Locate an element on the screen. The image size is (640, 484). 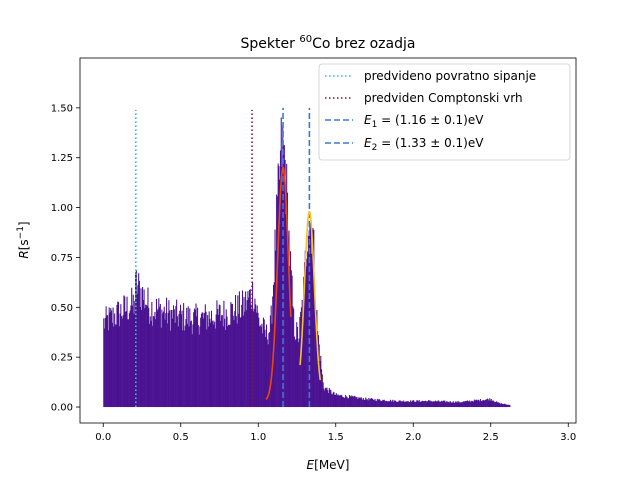
x-tick-label: 1.0 is located at coordinates (258, 437).